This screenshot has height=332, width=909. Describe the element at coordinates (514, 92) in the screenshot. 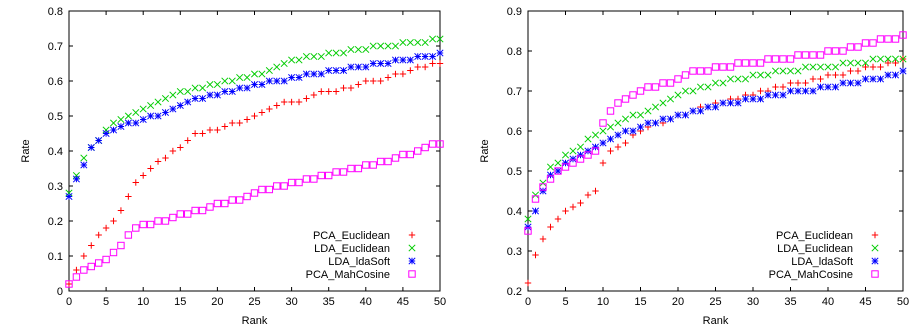

I see `y-tick-label: 0.7` at that location.